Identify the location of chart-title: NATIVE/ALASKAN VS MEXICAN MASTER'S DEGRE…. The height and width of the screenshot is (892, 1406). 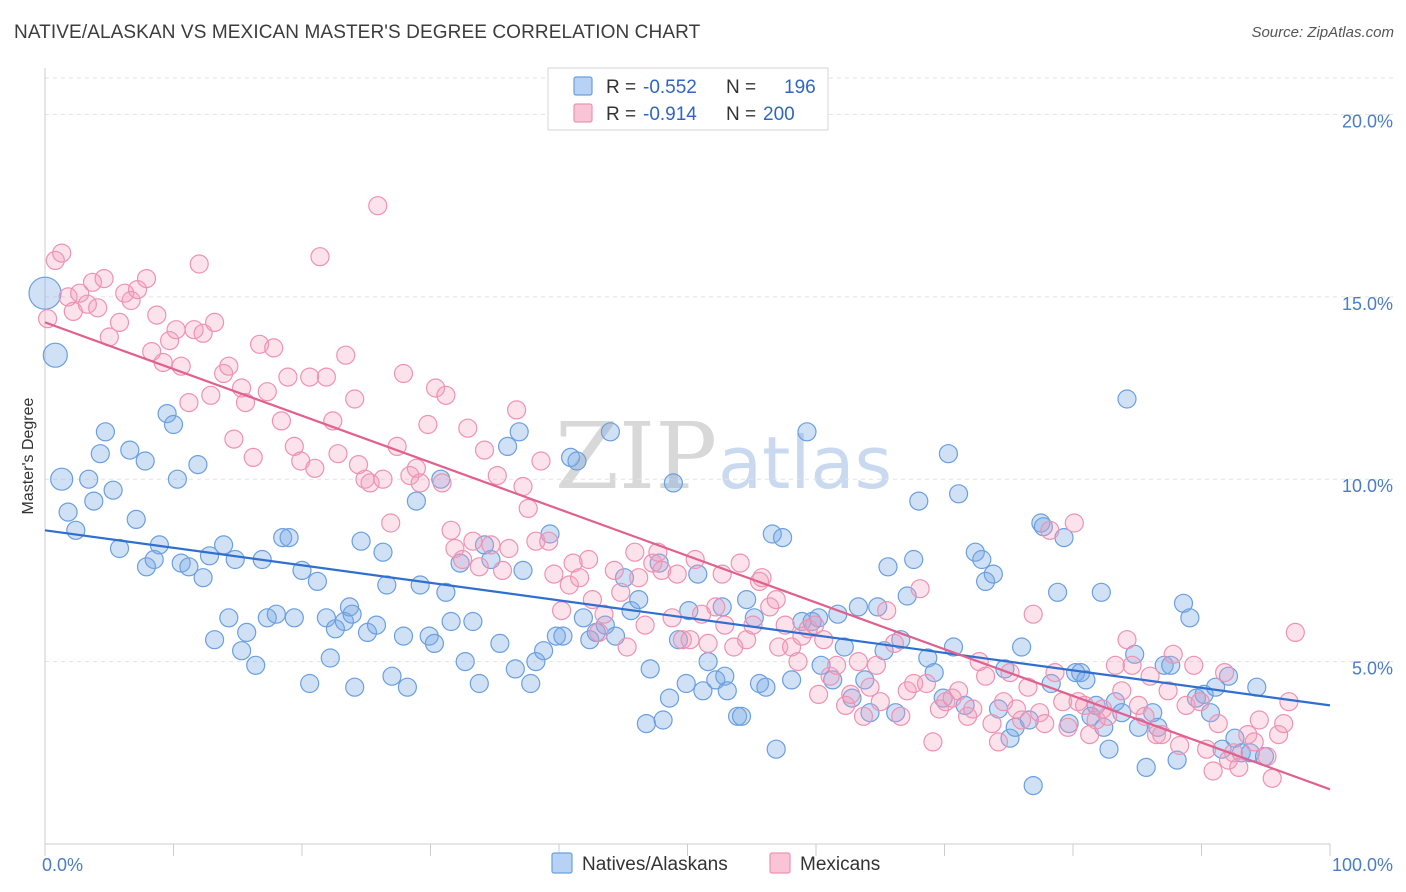
(357, 32).